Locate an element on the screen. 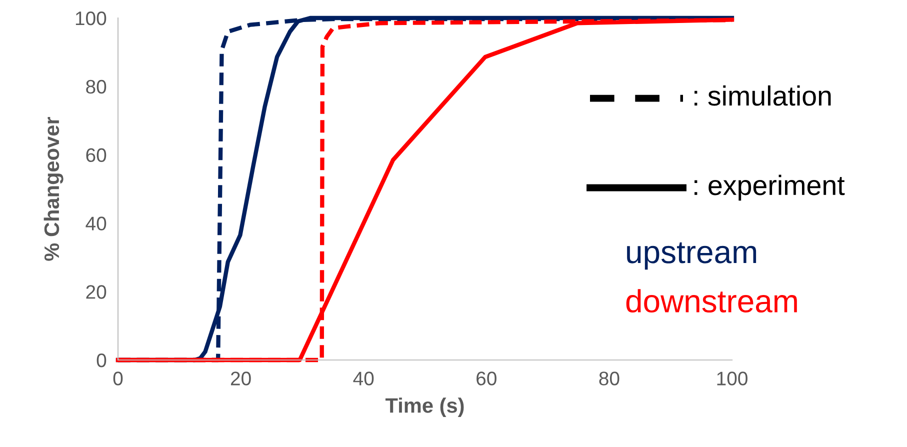  y-axis-title: % Changeover is located at coordinates (54, 188).